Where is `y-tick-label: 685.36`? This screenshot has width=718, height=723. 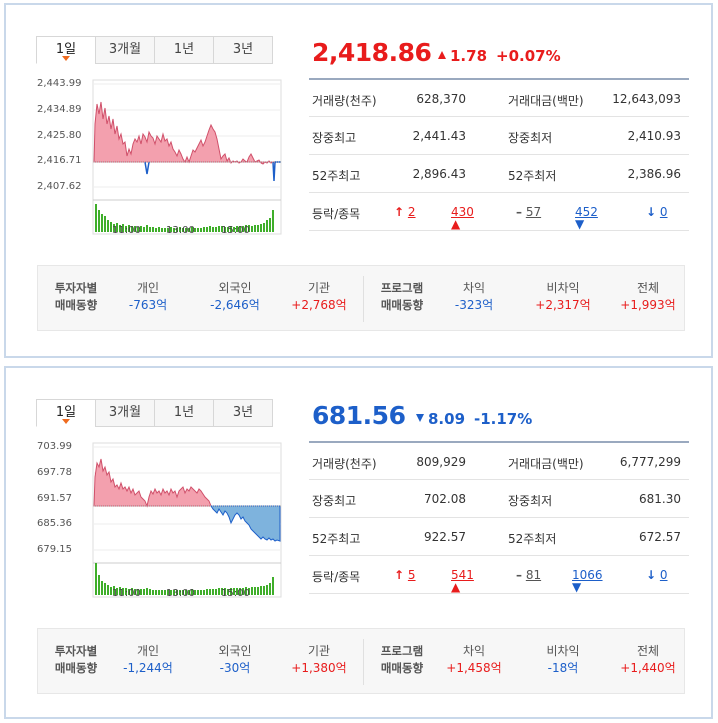 y-tick-label: 685.36 is located at coordinates (54, 523).